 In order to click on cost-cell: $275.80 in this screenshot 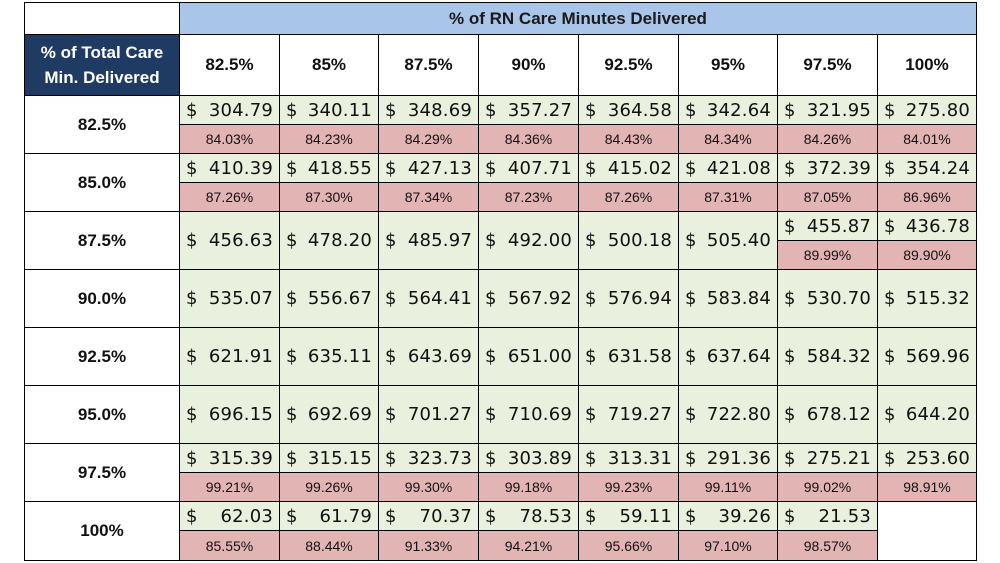, I will do `click(927, 110)`.